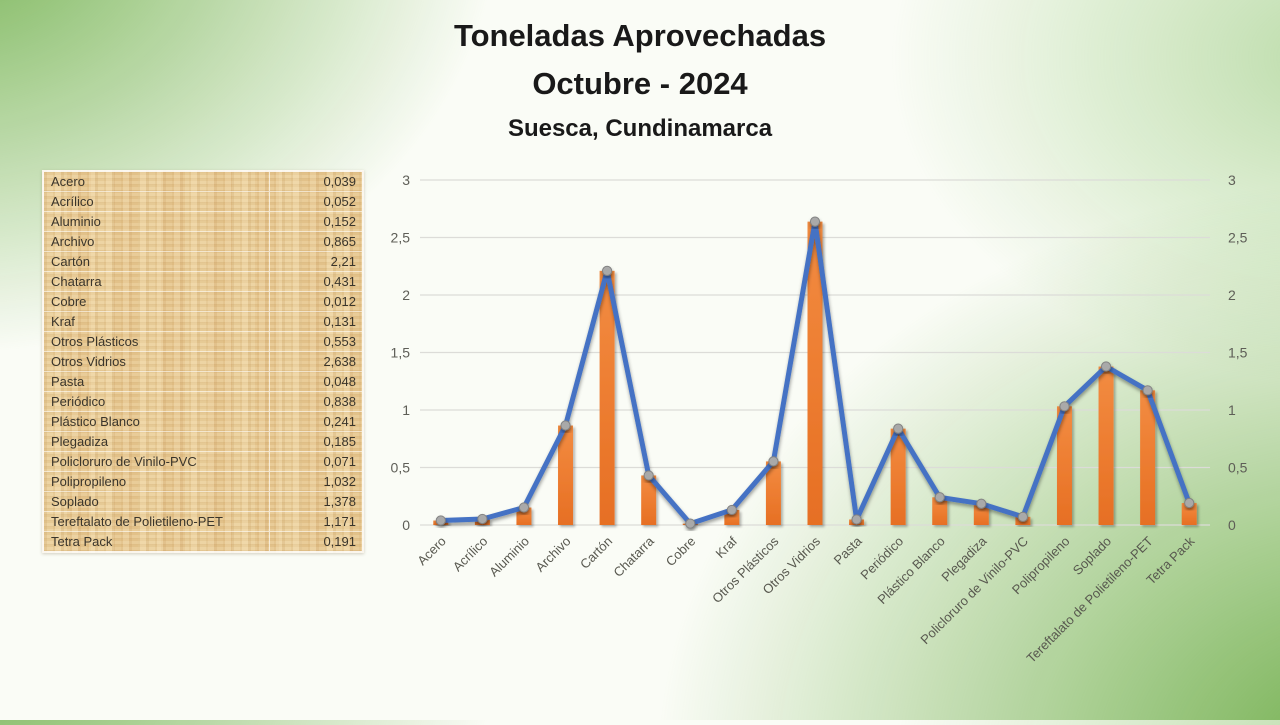 The height and width of the screenshot is (725, 1280). I want to click on material-name-cell: Chatarra, so click(157, 281).